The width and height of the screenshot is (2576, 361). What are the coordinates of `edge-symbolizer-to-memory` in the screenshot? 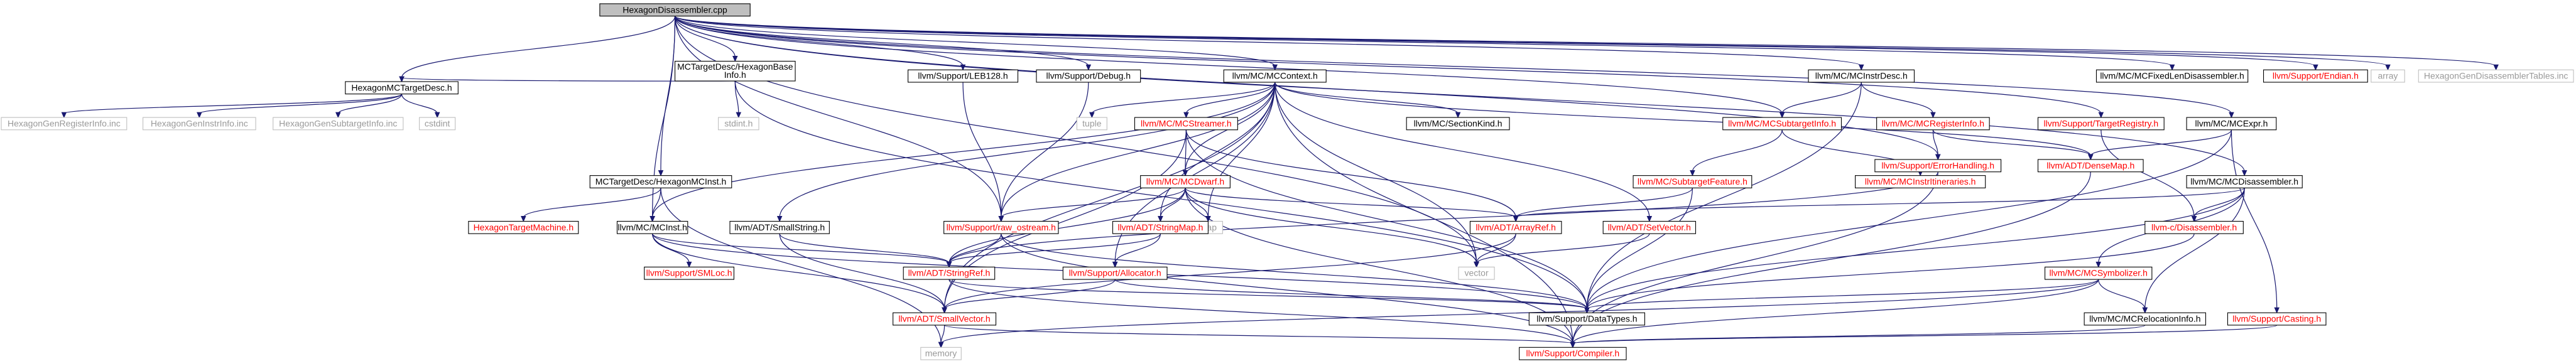 It's located at (1518, 313).